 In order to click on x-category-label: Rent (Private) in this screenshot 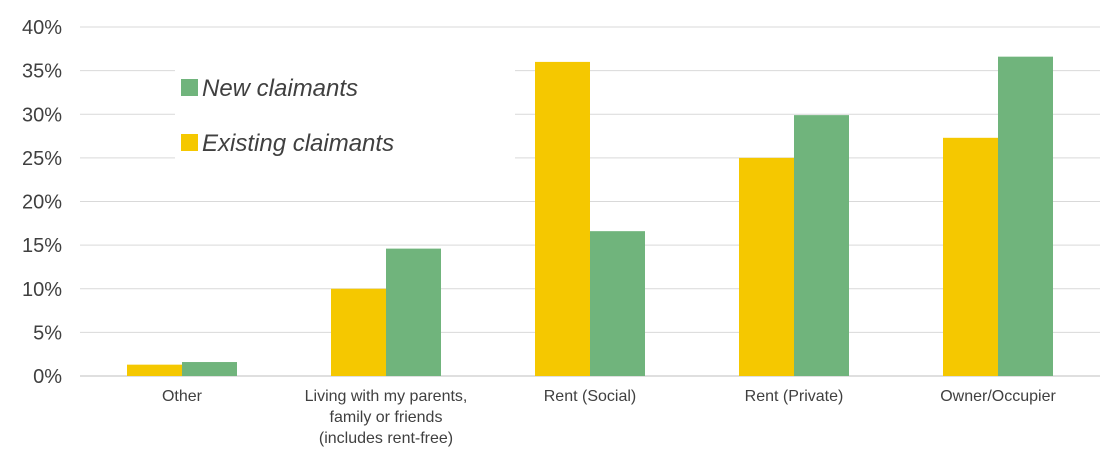, I will do `click(794, 396)`.